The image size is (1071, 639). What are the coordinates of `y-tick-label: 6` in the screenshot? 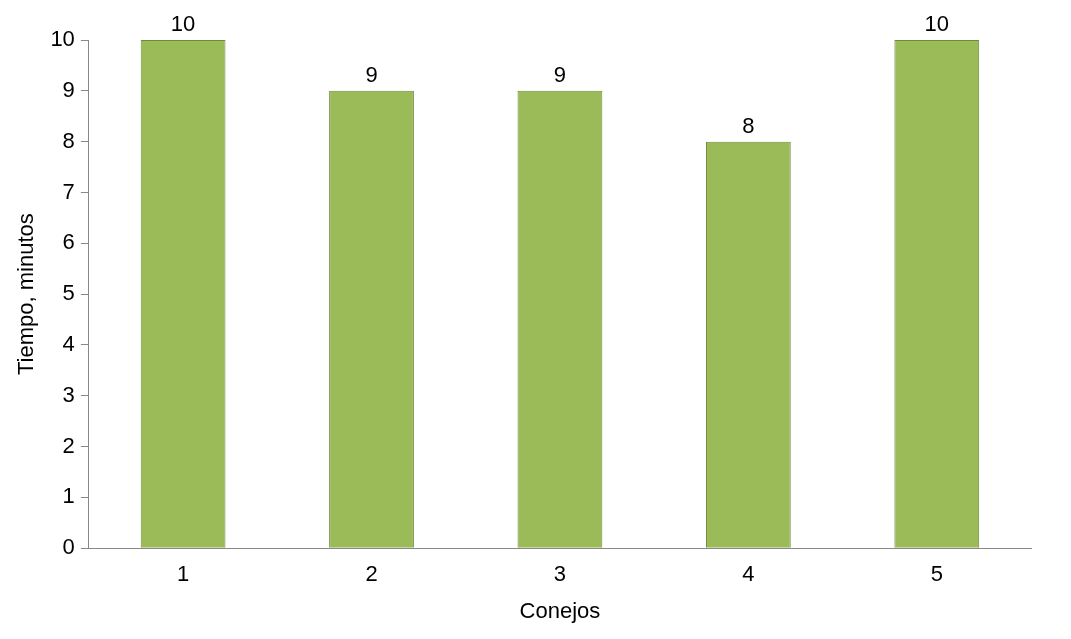 It's located at (68, 242).